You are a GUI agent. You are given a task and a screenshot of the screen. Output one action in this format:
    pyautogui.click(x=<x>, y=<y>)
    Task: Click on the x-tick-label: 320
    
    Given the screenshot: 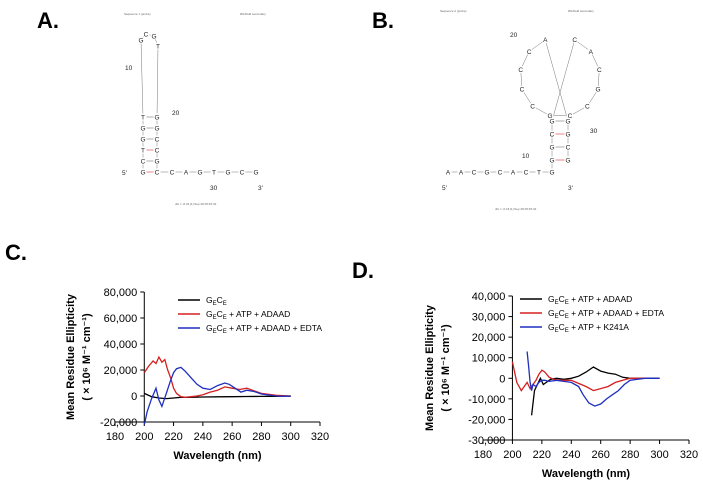 What is the action you would take?
    pyautogui.click(x=689, y=455)
    